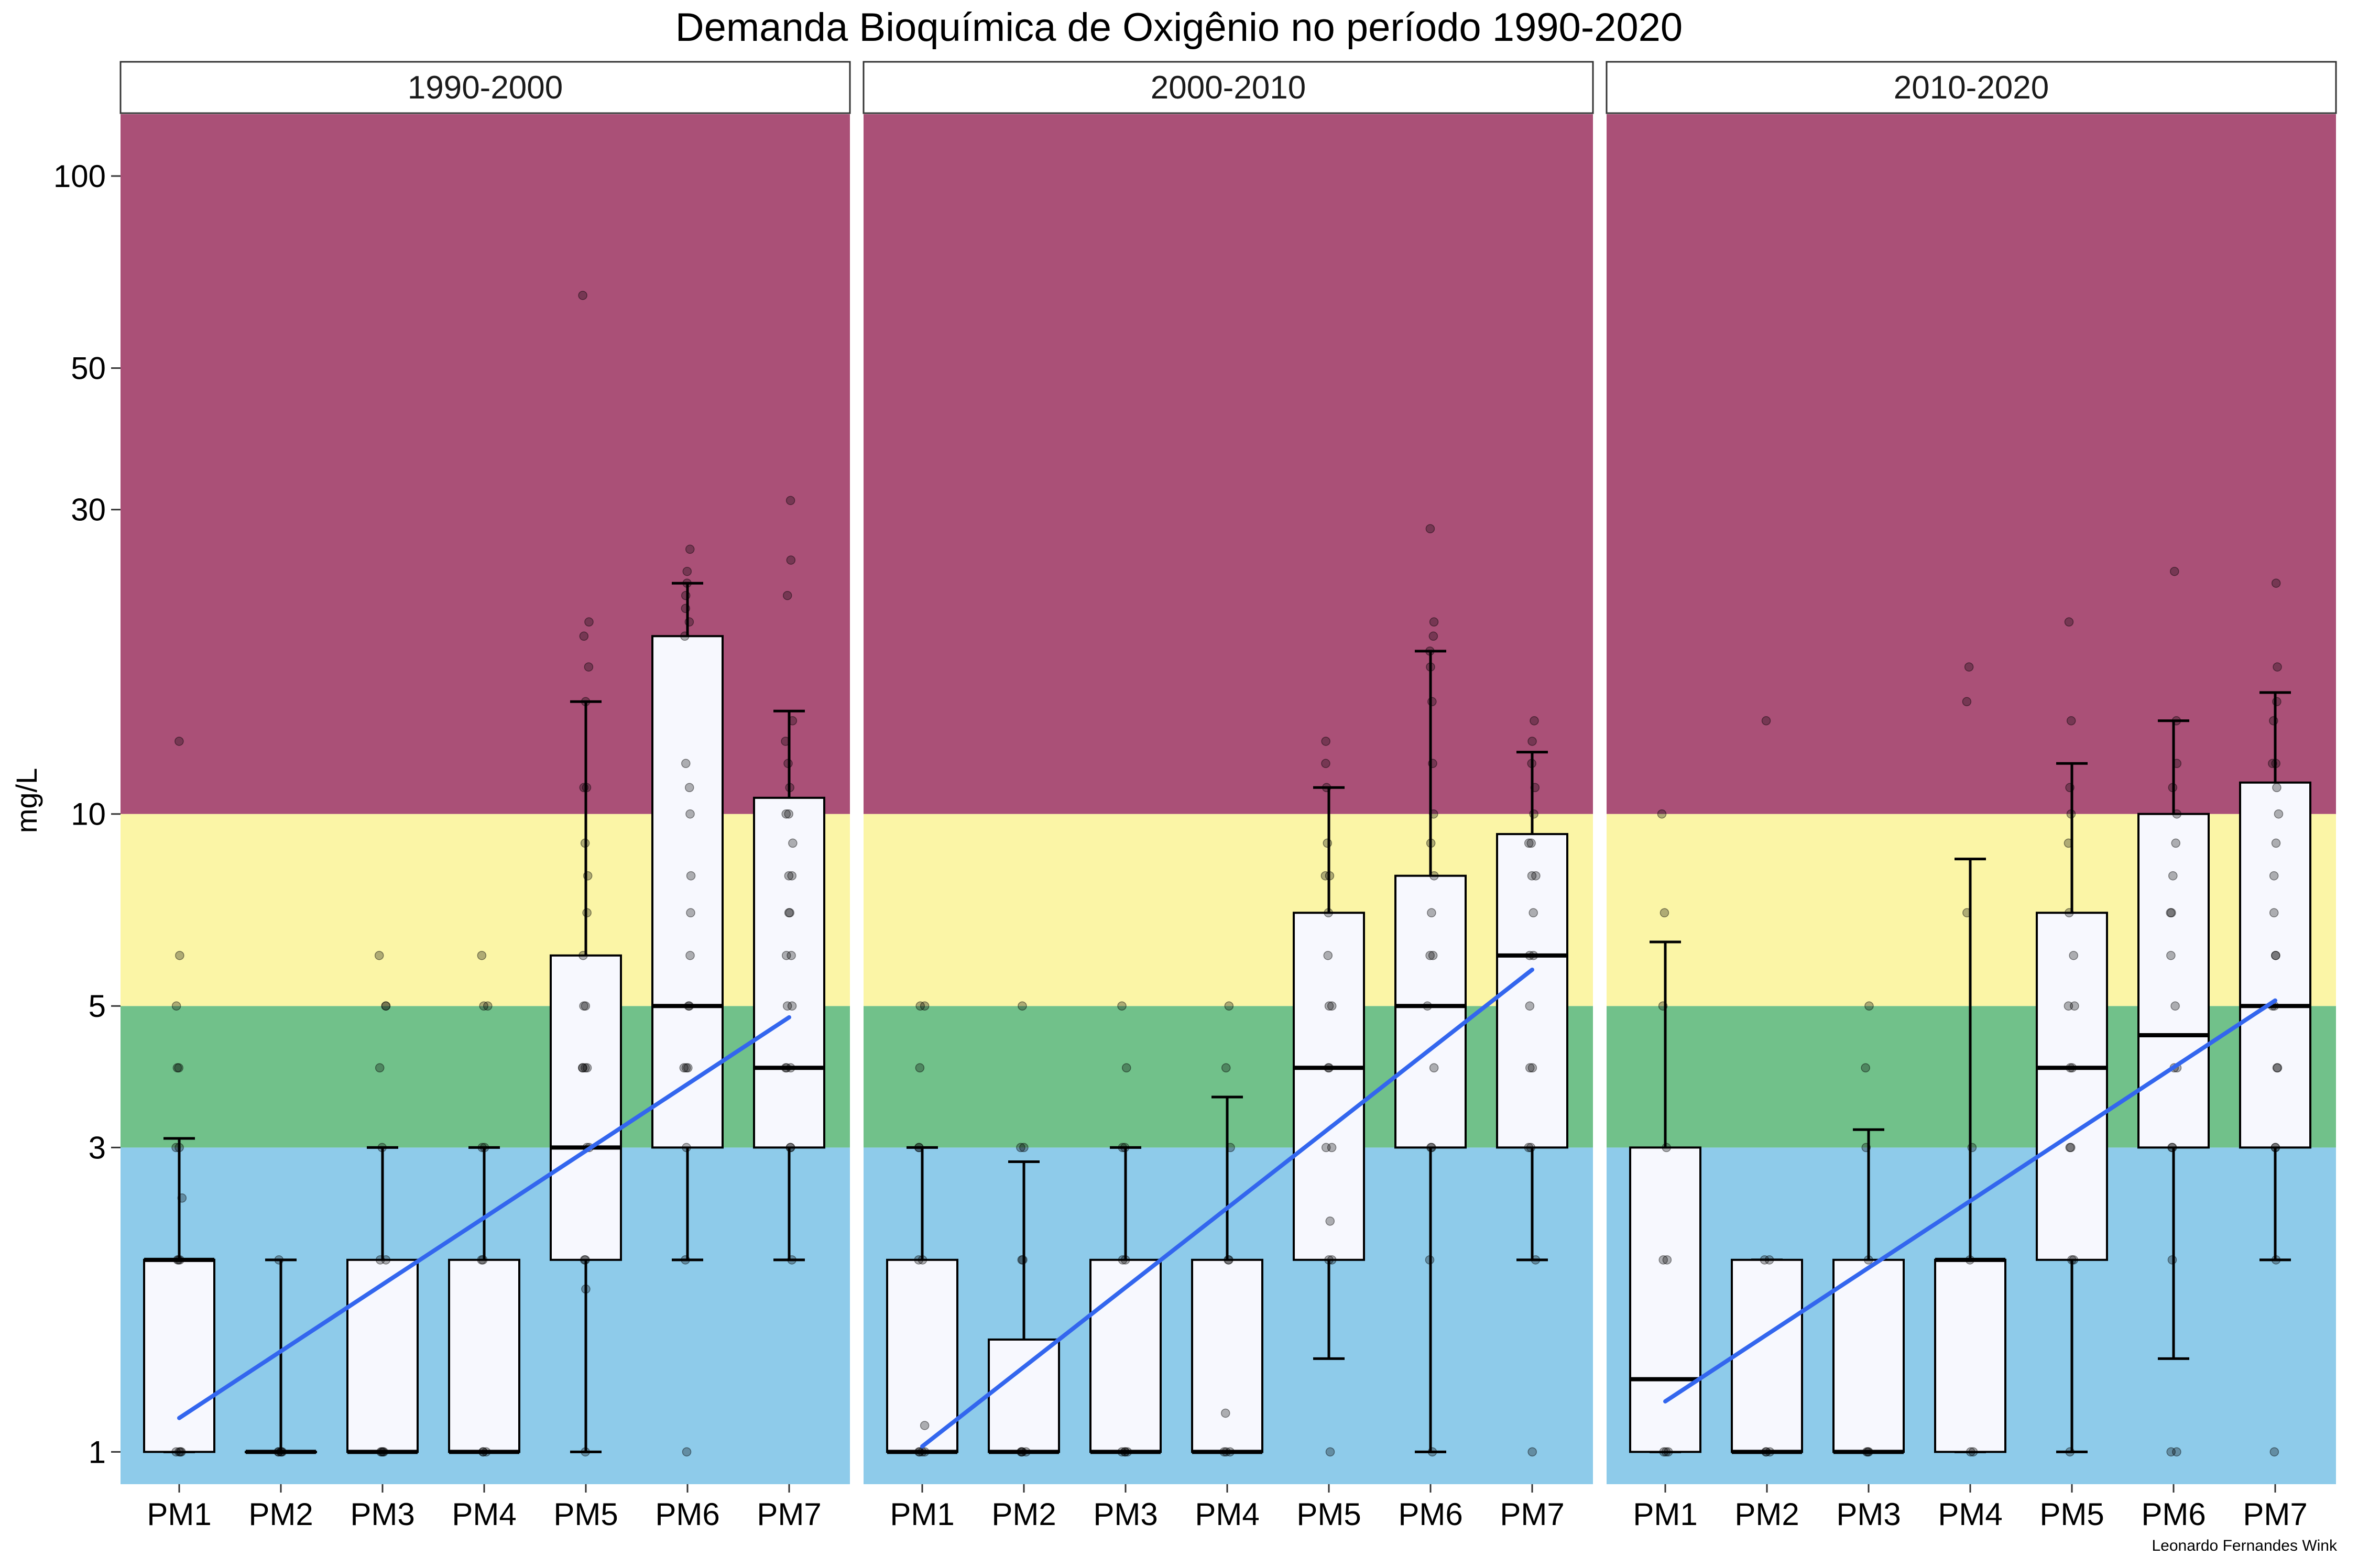  I want to click on boxplot-PM4, so click(1970, 1156).